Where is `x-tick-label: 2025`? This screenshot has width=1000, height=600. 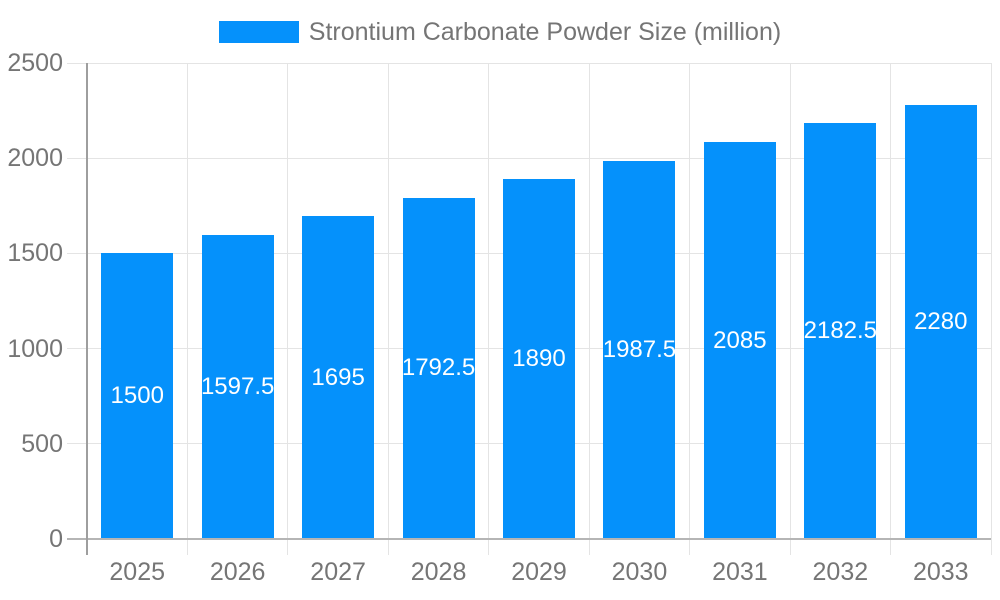
x-tick-label: 2025 is located at coordinates (137, 572).